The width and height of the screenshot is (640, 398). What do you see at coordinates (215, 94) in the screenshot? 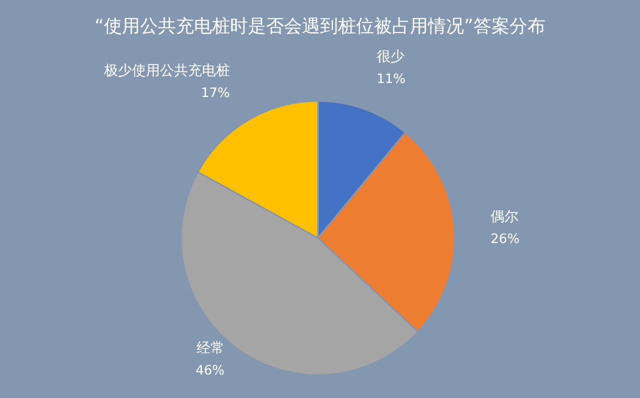
I see `data-label: 17%` at bounding box center [215, 94].